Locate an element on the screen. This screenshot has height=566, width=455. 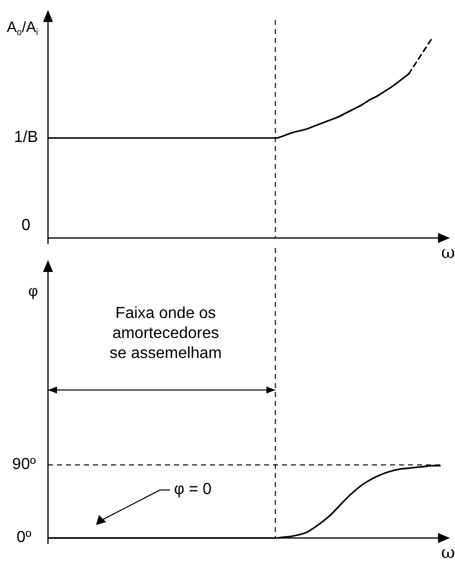
y-tick-label: 90º is located at coordinates (24, 465).